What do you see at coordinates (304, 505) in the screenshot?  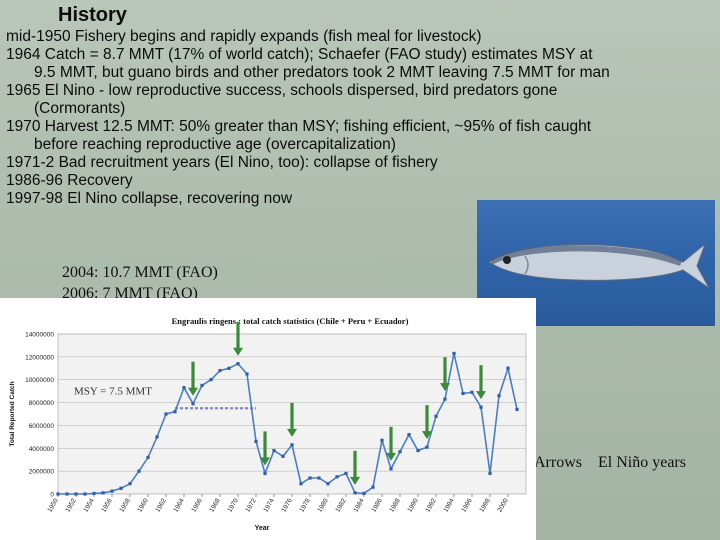 I see `x-tick-label: 1978` at bounding box center [304, 505].